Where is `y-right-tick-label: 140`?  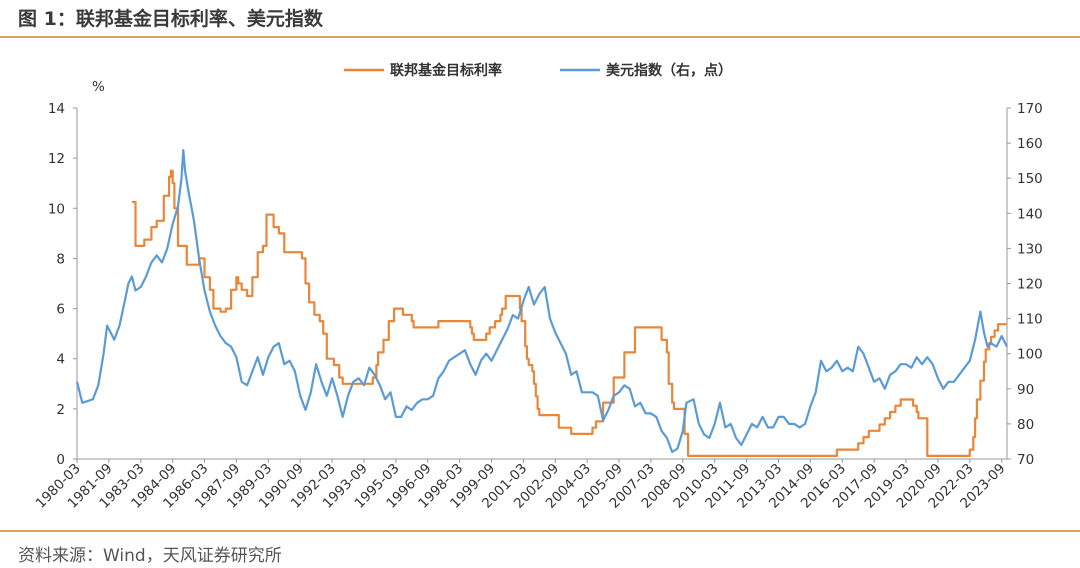
y-right-tick-label: 140 is located at coordinates (1030, 214).